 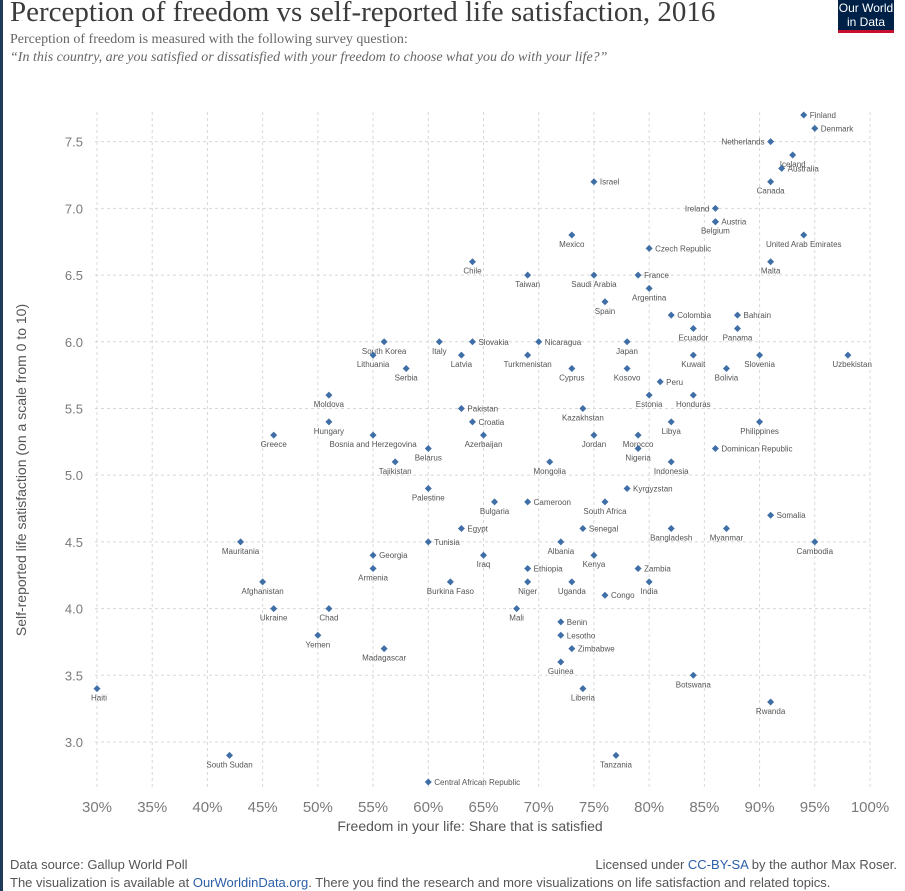 I want to click on data-point: Panama, so click(x=738, y=333).